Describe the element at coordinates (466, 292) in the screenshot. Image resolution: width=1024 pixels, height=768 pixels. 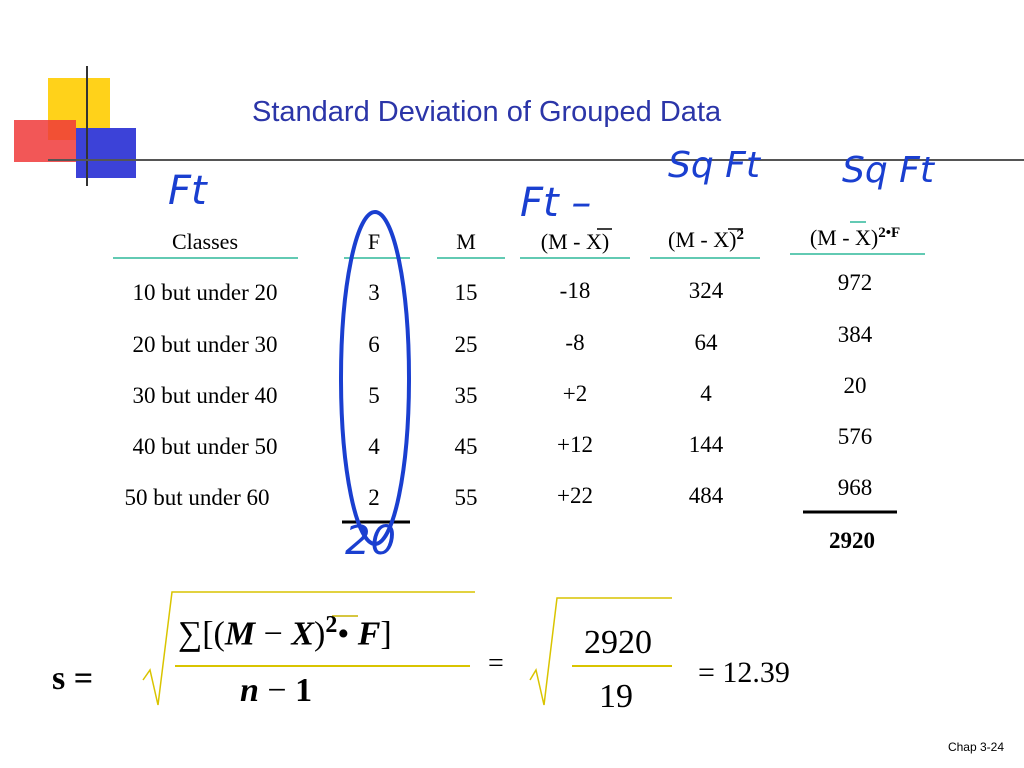
I see `table-cell: 15` at that location.